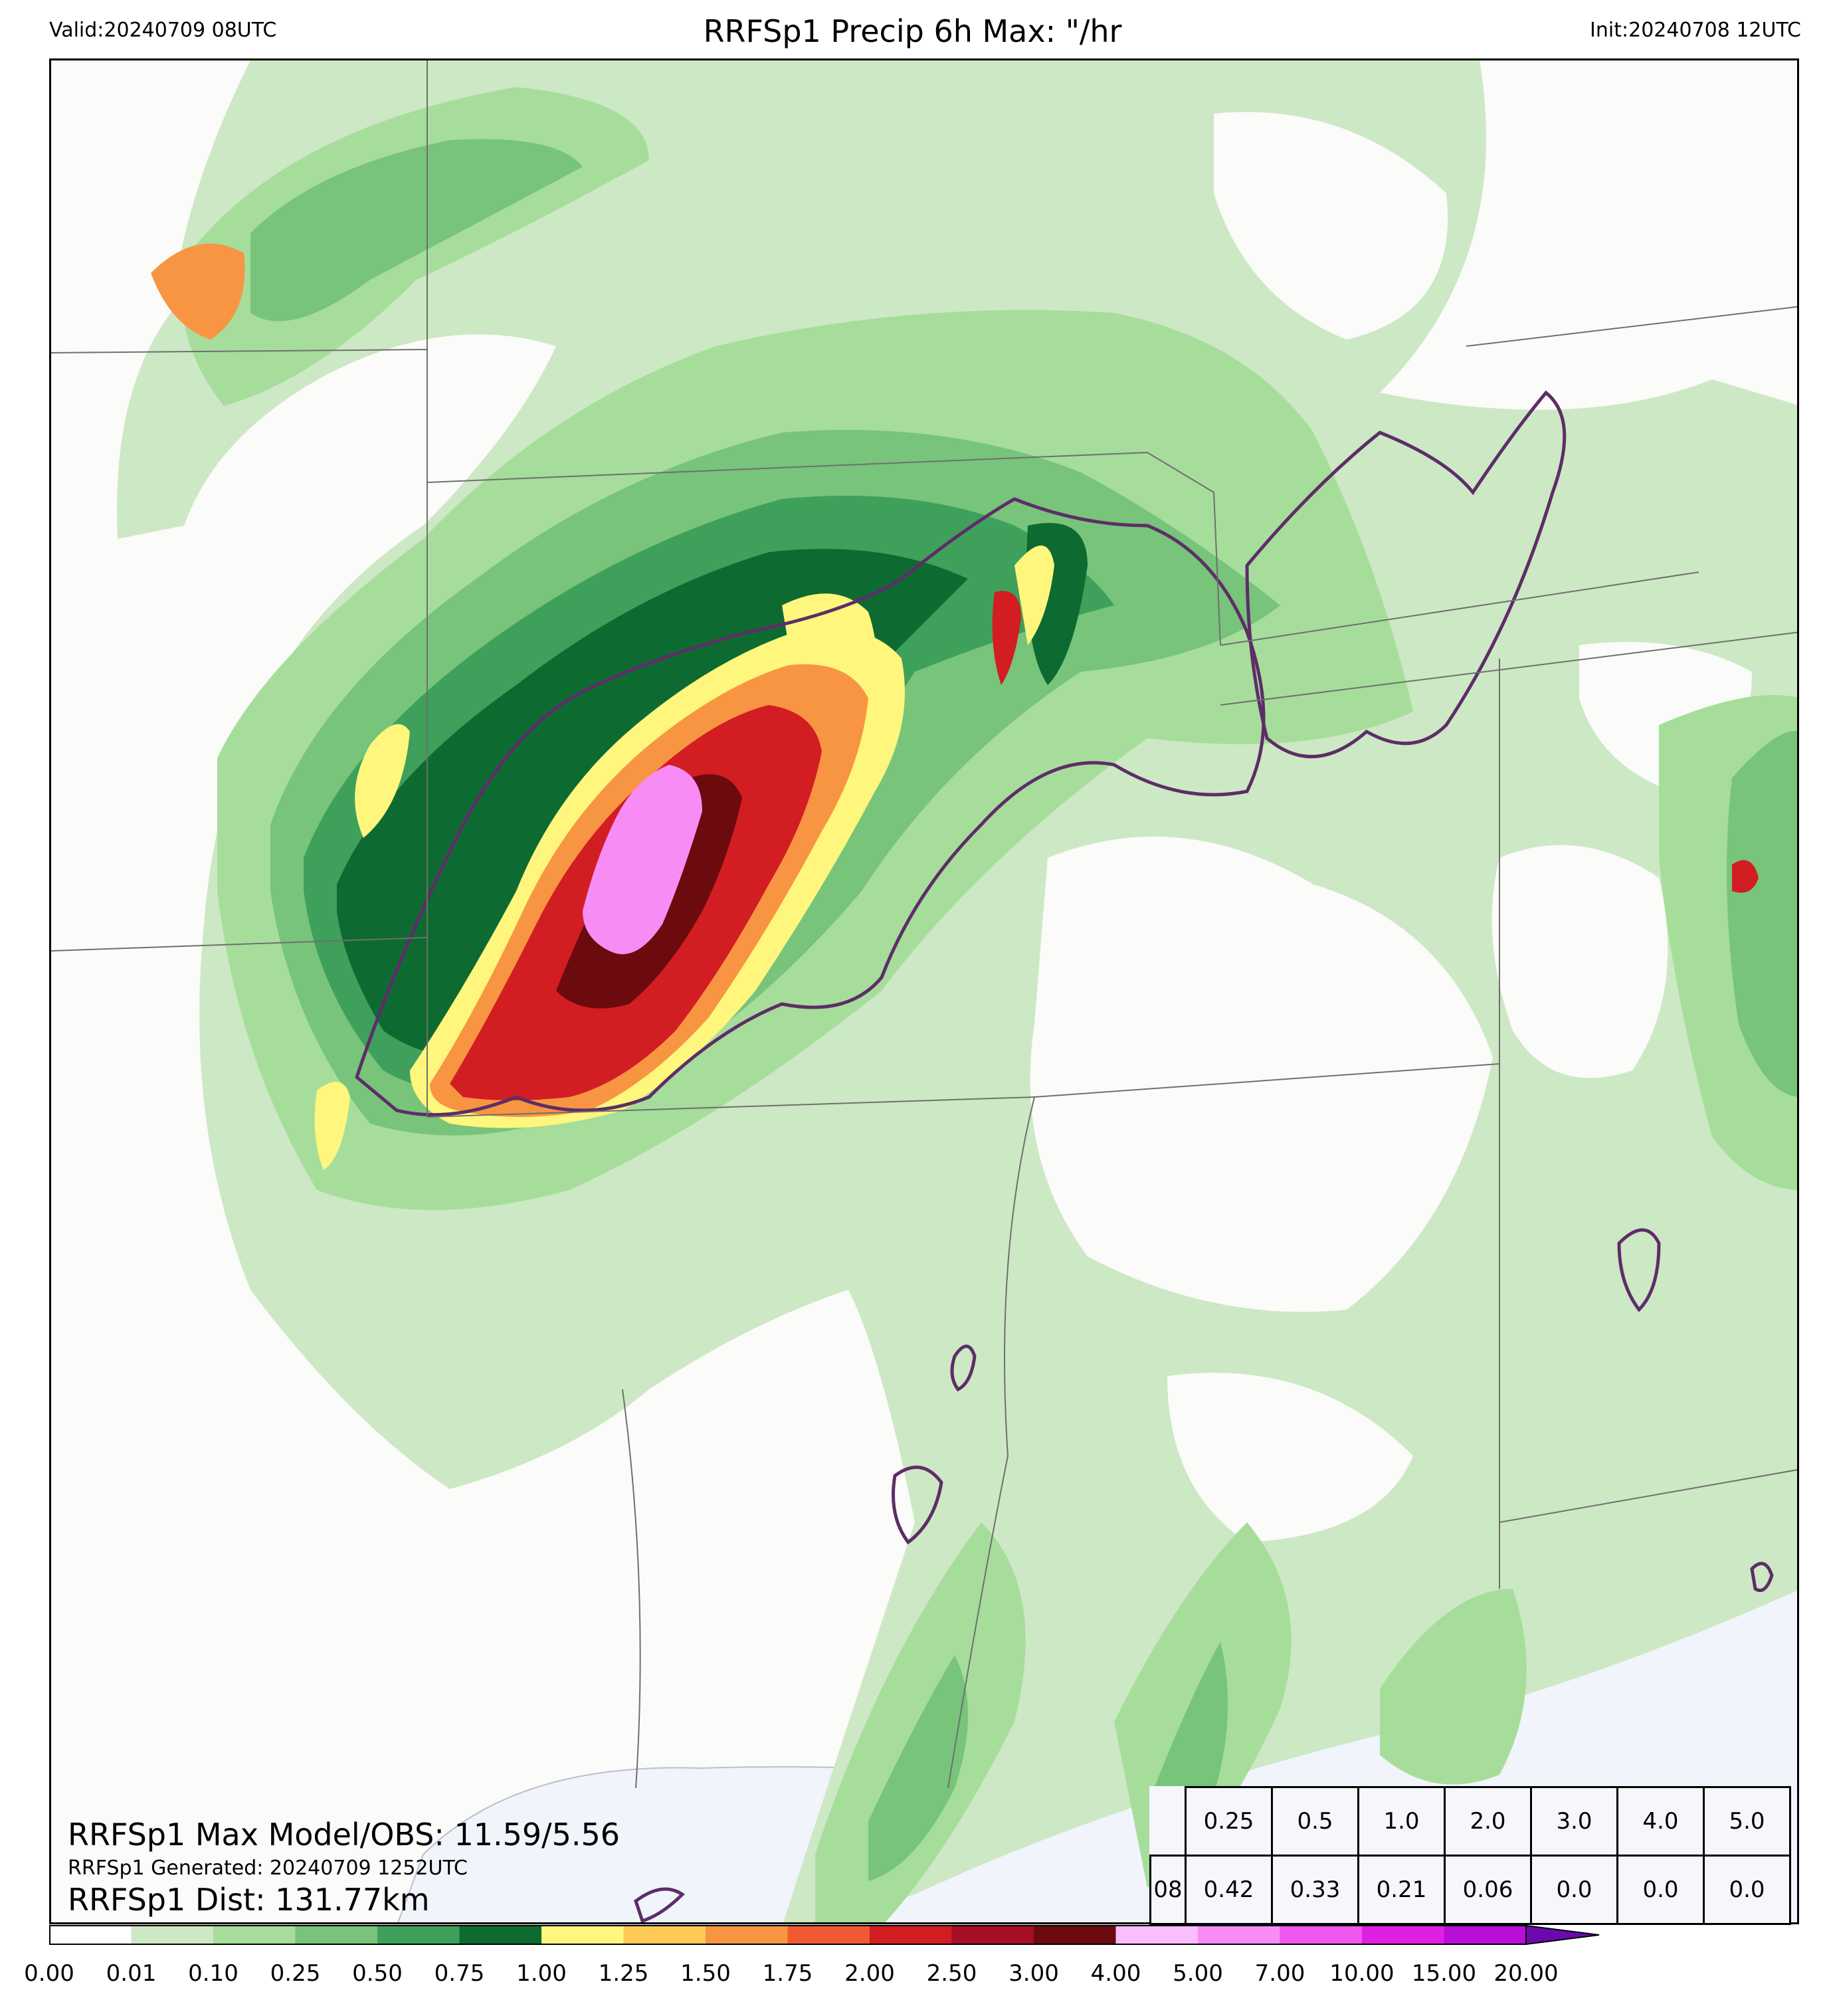 This screenshot has height=2016, width=1825. What do you see at coordinates (49, 1973) in the screenshot?
I see `colorbar-tick-label: 0.00` at bounding box center [49, 1973].